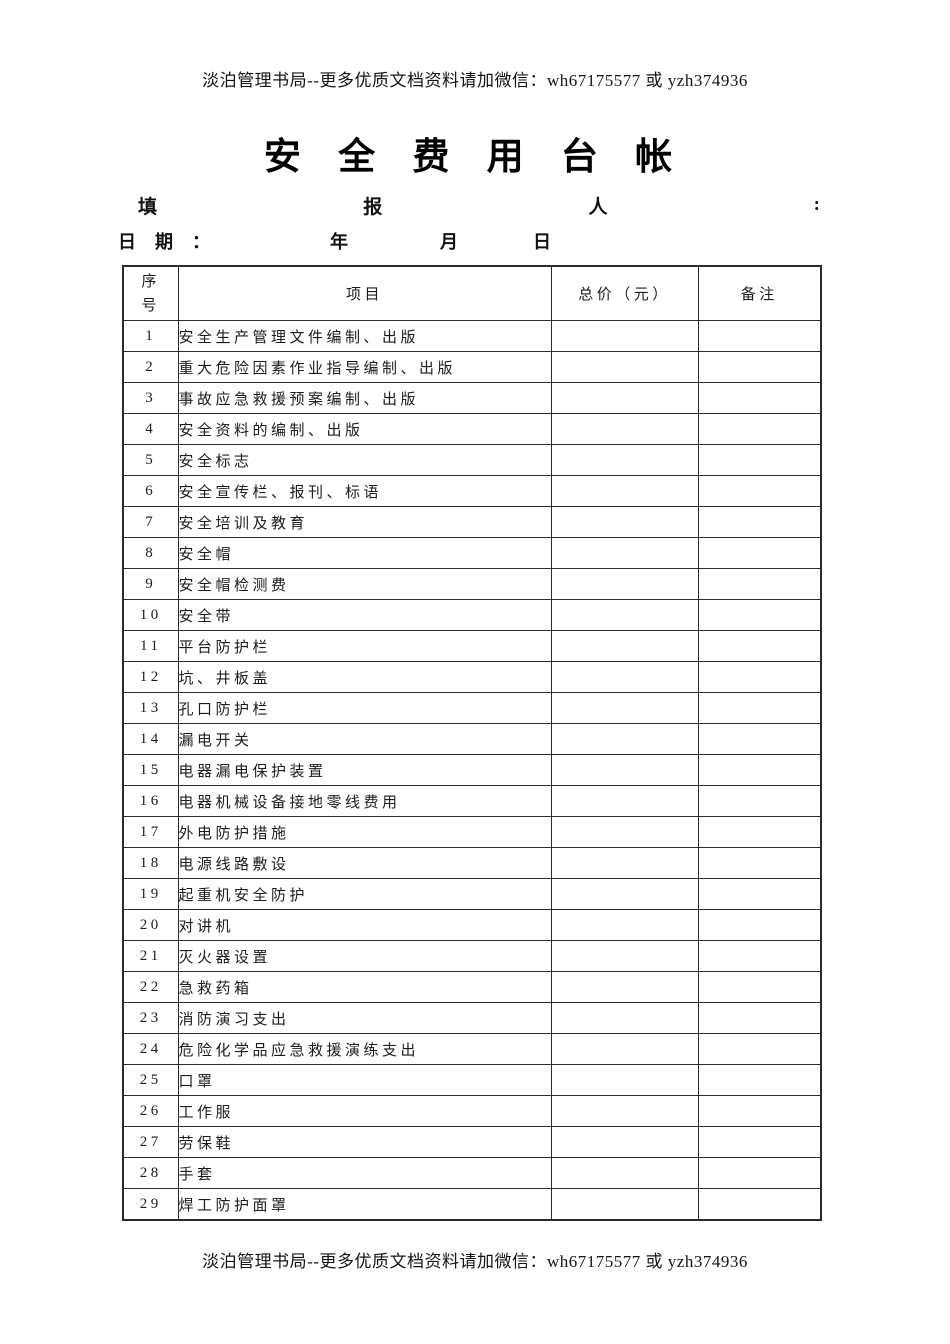 The image size is (950, 1344). I want to click on row-serial-cell: 20, so click(150, 925).